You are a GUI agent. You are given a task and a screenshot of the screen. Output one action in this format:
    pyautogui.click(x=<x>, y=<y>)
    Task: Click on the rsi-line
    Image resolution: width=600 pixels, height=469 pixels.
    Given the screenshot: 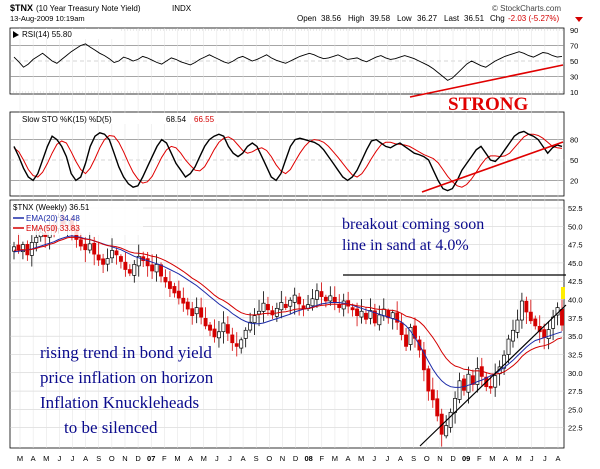 What is the action you would take?
    pyautogui.click(x=288, y=62)
    